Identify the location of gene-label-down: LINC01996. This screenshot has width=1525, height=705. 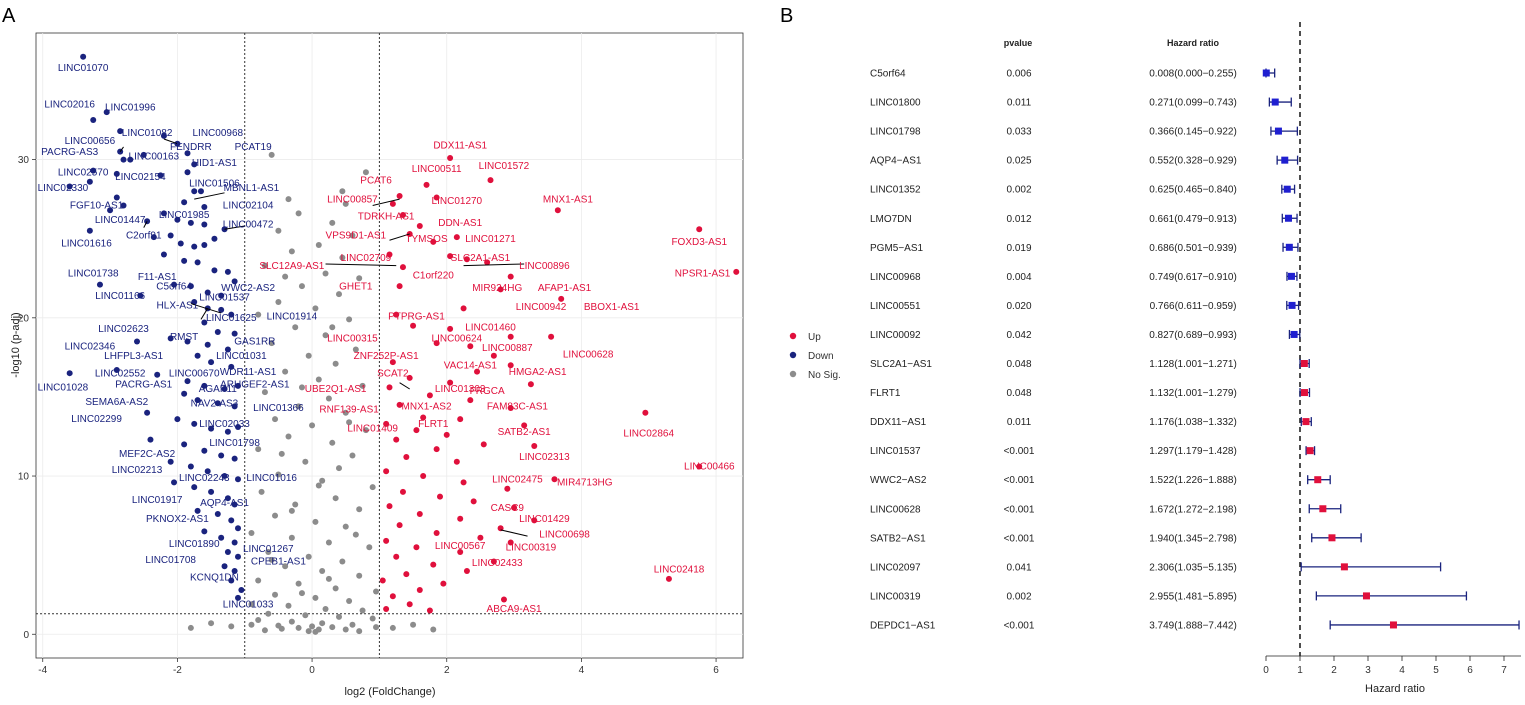
(130, 108).